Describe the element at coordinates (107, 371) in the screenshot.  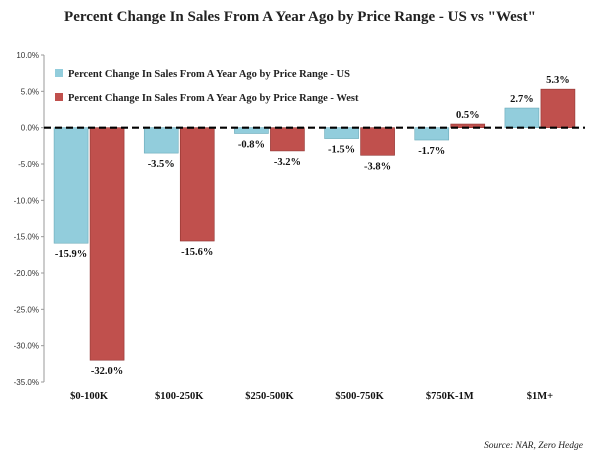
I see `data-label-west: -32.0%` at that location.